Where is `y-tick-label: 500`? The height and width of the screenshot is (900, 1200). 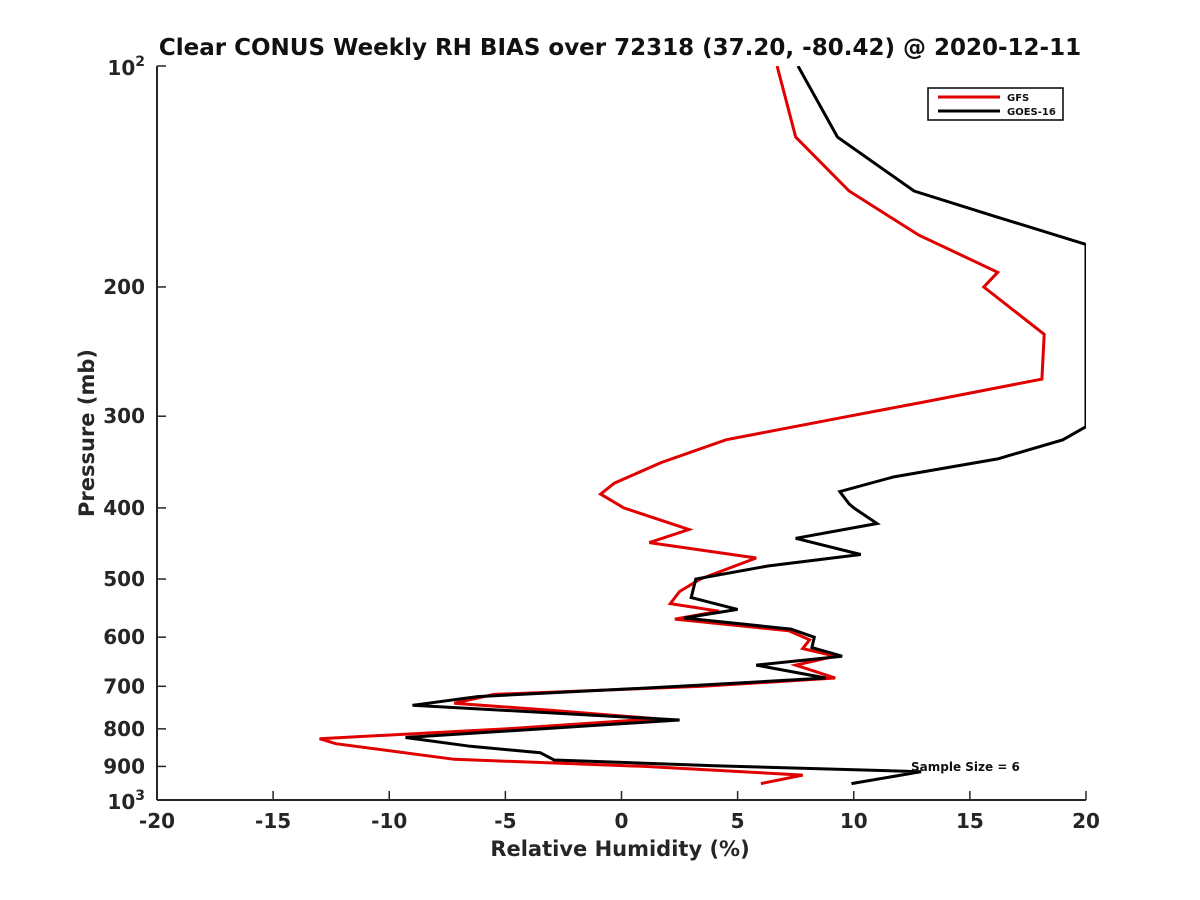 y-tick-label: 500 is located at coordinates (124, 579).